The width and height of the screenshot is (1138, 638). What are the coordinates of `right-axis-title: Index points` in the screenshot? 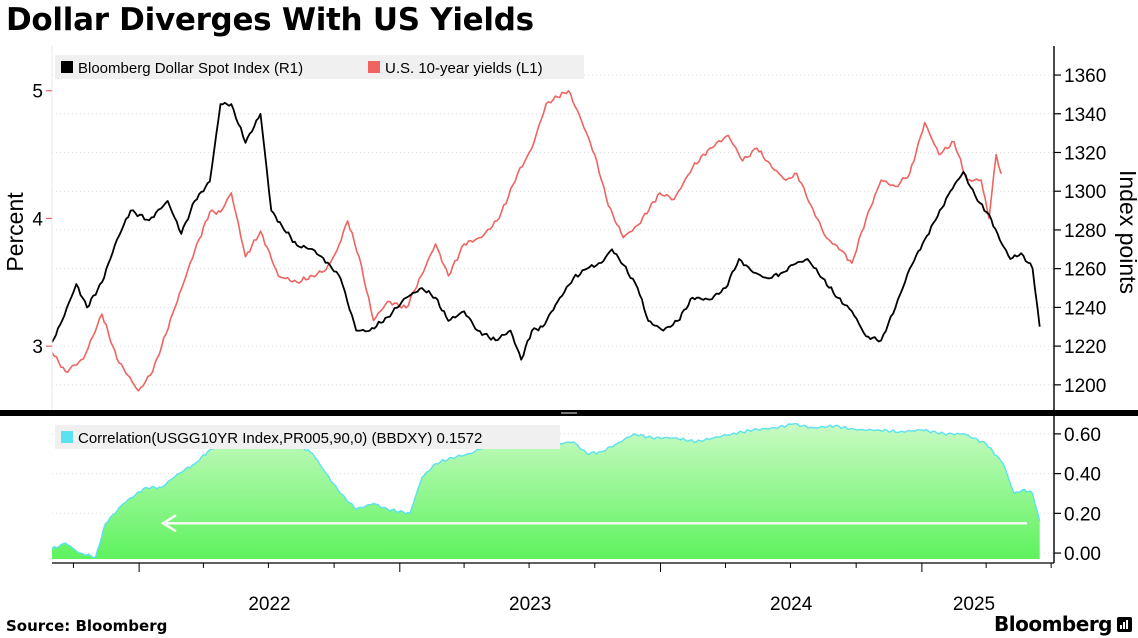 It's located at (1126, 232).